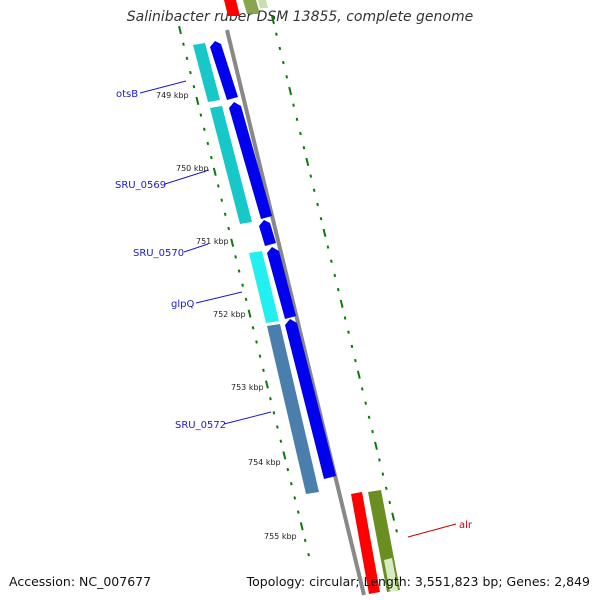  I want to click on tick-label: 753 kbp, so click(247, 387).